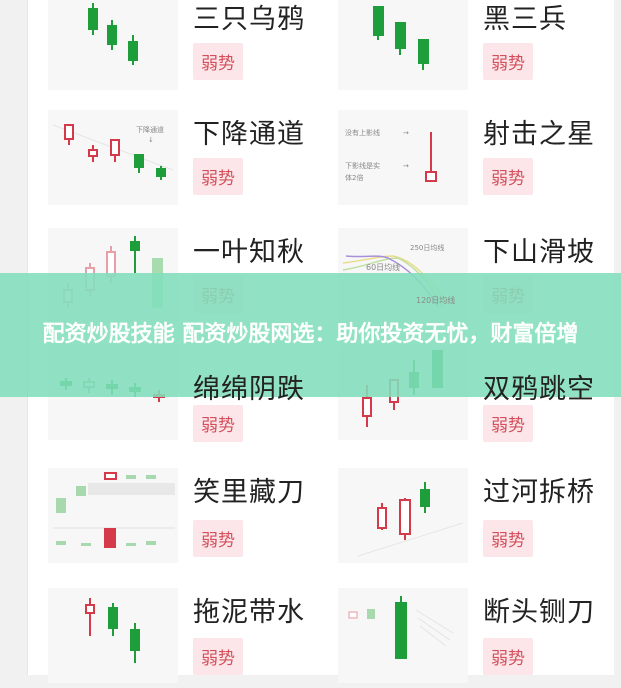 The width and height of the screenshot is (621, 688). What do you see at coordinates (539, 134) in the screenshot?
I see `pattern-title: 射击之星` at bounding box center [539, 134].